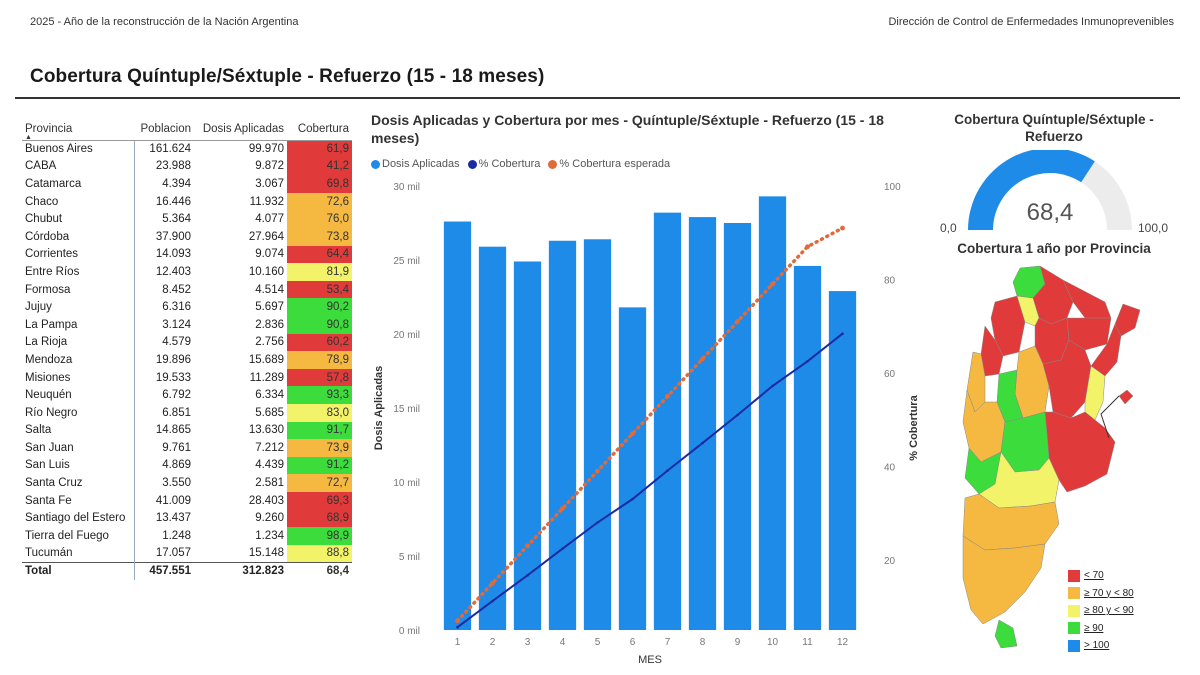 The image size is (1200, 675). I want to click on table-row: Santa Fe 41.009 28.403 69,3, so click(187, 500).